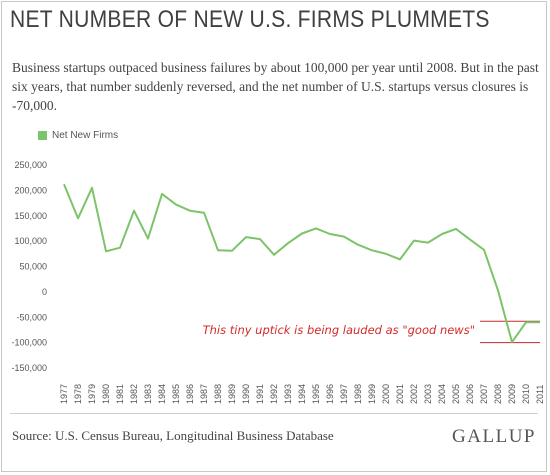 The image size is (550, 475). I want to click on y-tick-label: 100,000, so click(30, 241).